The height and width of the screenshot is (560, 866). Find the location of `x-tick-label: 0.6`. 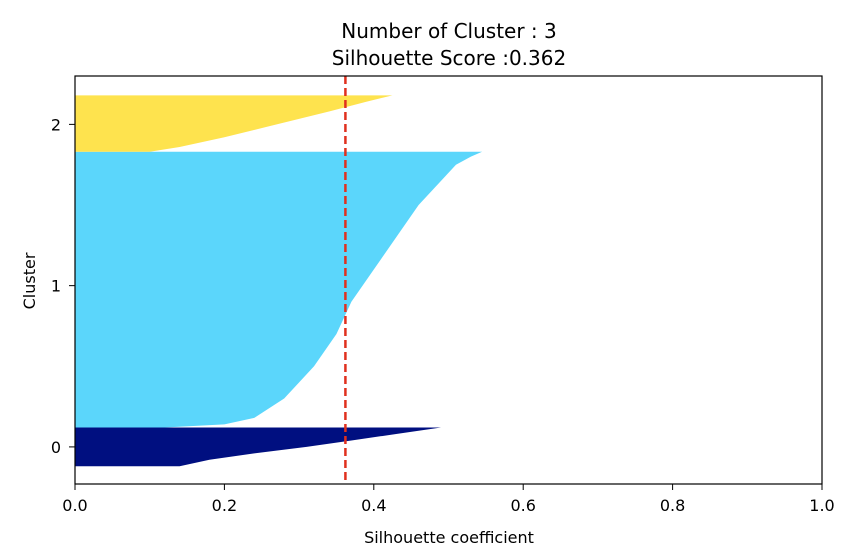

x-tick-label: 0.6 is located at coordinates (522, 505).